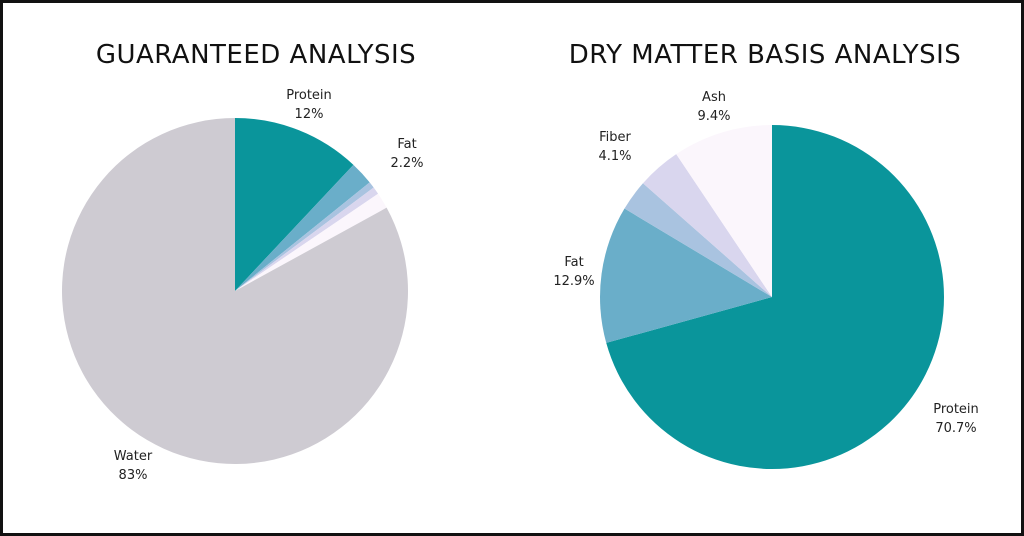 The height and width of the screenshot is (536, 1024). I want to click on slice-label-value: 4.1%, so click(614, 156).